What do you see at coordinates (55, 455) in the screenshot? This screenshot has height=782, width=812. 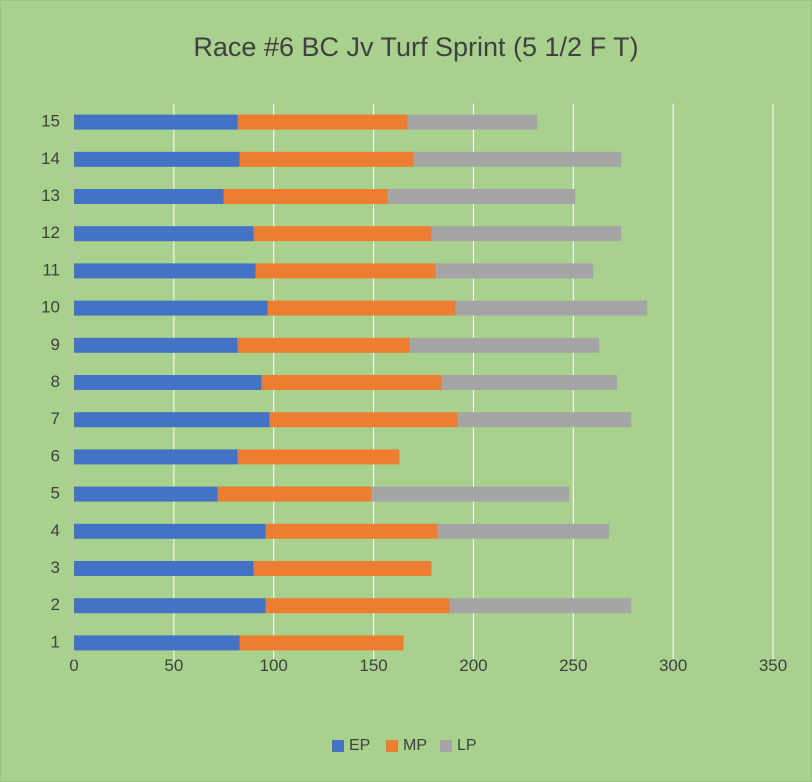 I see `y-tick-label: 6` at bounding box center [55, 455].